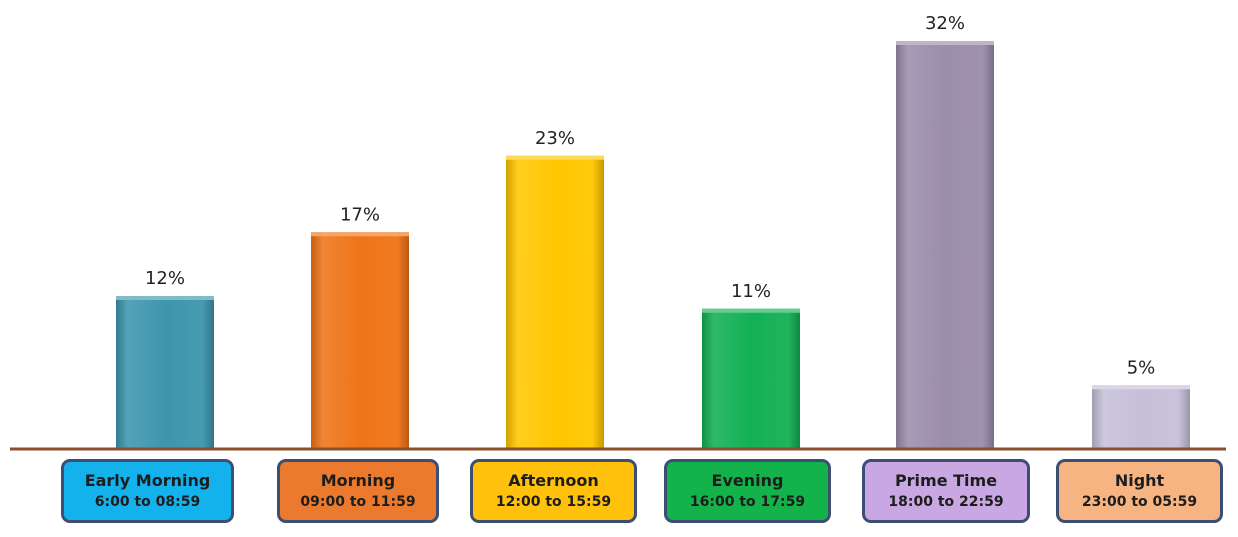 Image resolution: width=1238 pixels, height=537 pixels. Describe the element at coordinates (1139, 491) in the screenshot. I see `category-box-night: Night 23:00 to 05:59` at that location.